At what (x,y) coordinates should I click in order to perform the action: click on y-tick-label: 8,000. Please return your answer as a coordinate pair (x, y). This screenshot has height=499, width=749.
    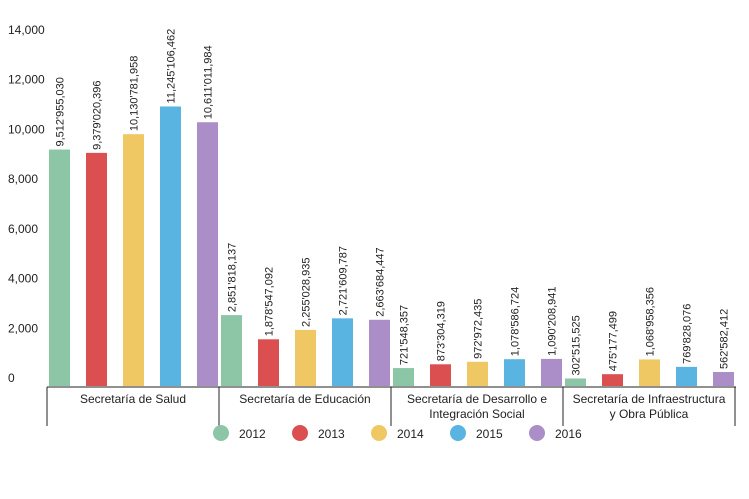
    Looking at the image, I should click on (23, 179).